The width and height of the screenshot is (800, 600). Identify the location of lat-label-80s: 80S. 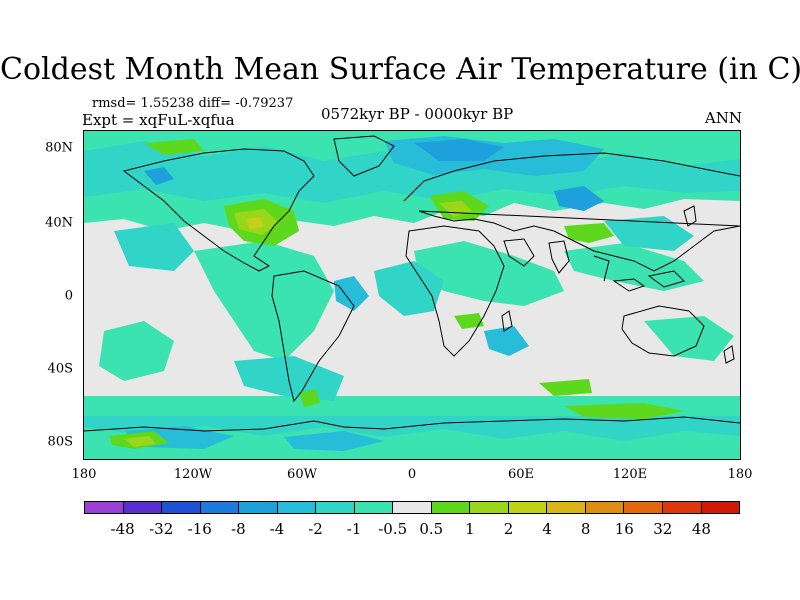
(60, 442).